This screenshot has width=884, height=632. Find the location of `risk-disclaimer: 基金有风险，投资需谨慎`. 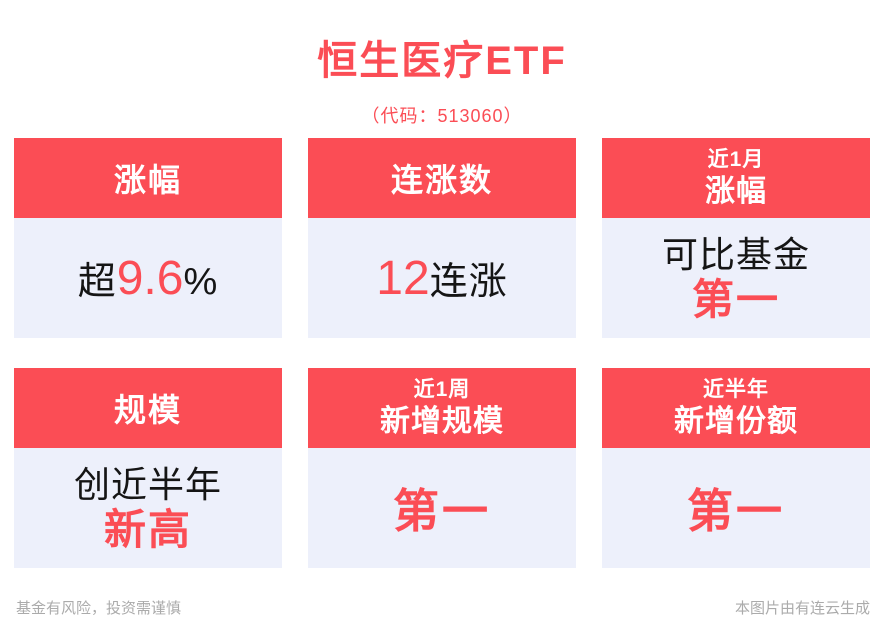

risk-disclaimer: 基金有风险，投资需谨慎 is located at coordinates (99, 608).